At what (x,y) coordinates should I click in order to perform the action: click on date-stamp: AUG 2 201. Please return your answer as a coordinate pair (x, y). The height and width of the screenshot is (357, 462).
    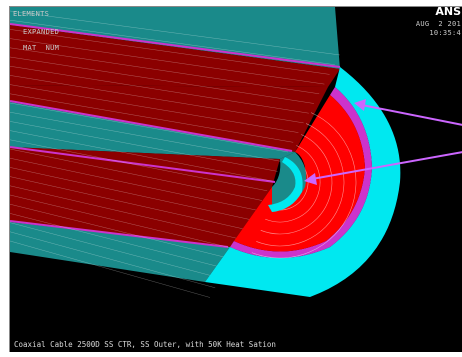
    Looking at the image, I should click on (438, 24).